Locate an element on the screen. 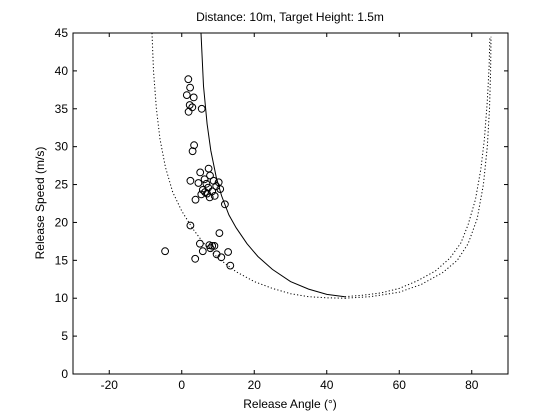 This screenshot has height=420, width=560. y-tick-label: 25 is located at coordinates (62, 185).